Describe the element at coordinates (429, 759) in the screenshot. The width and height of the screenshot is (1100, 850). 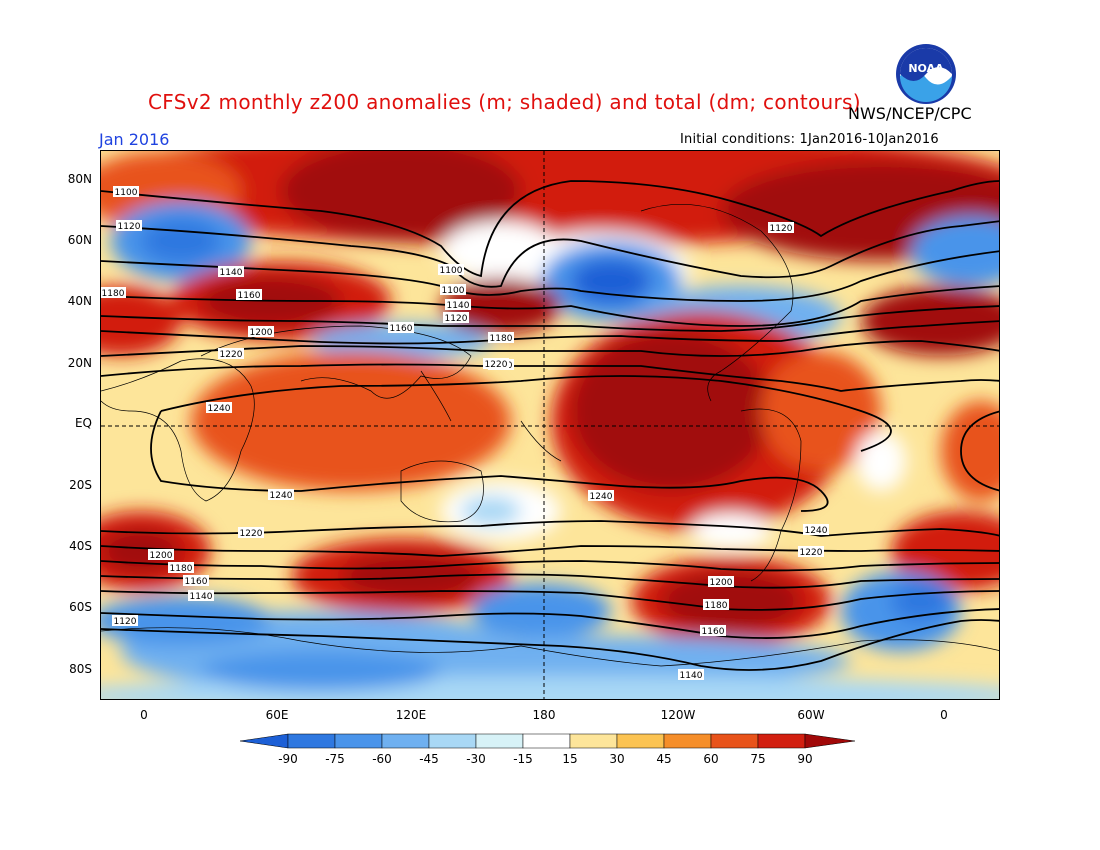
I see `colorbar-label: -45` at that location.